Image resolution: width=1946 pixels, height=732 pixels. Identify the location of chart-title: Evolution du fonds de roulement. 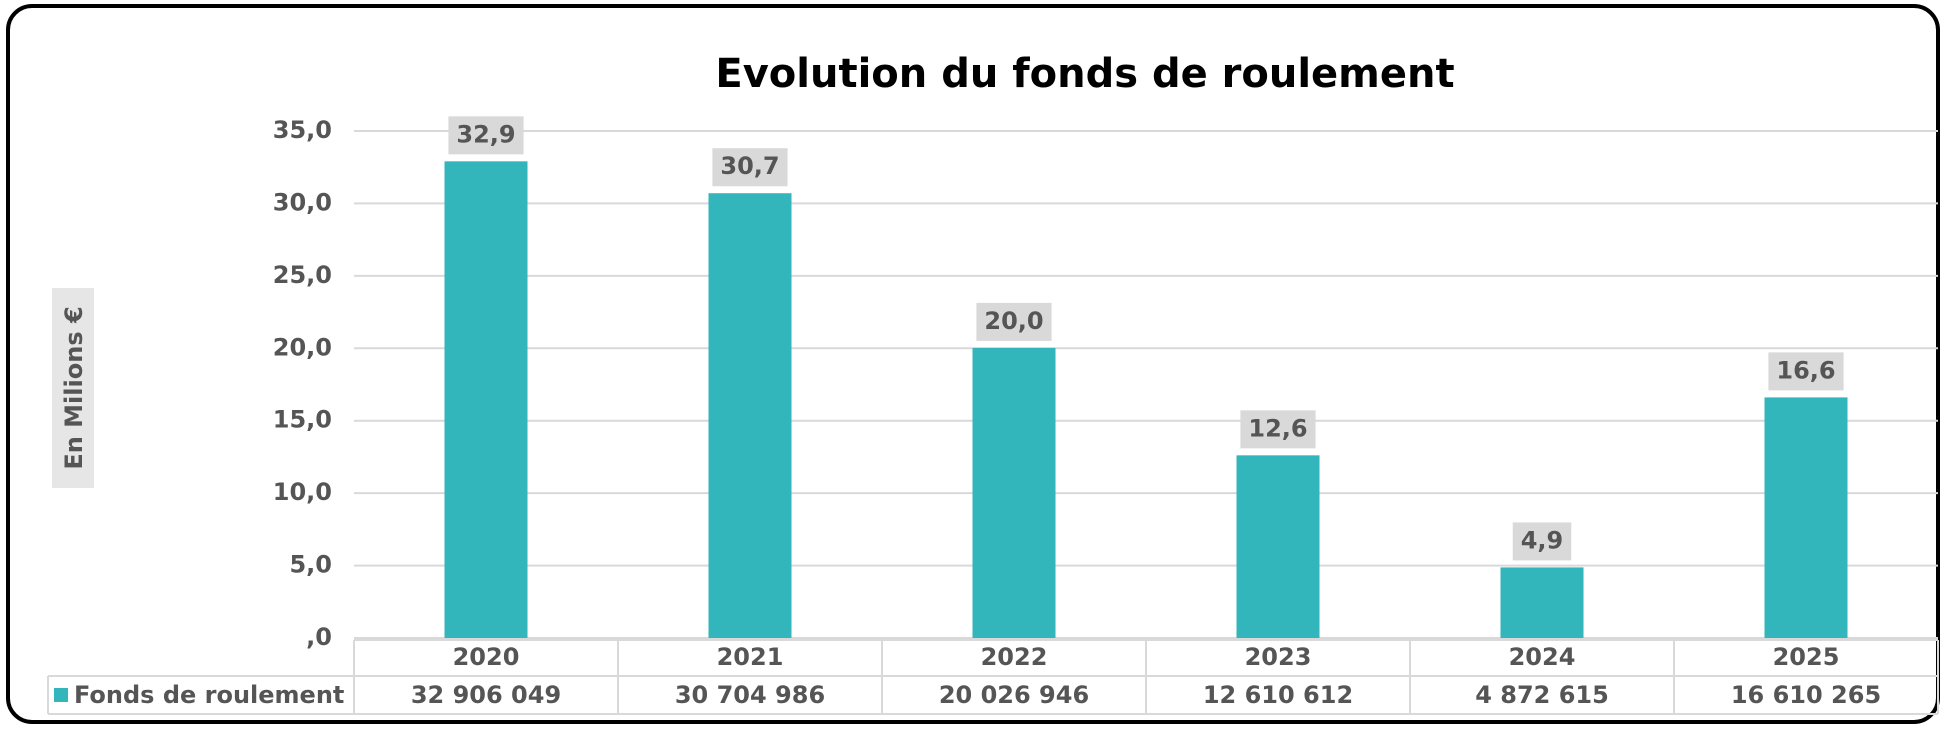
(1084, 74).